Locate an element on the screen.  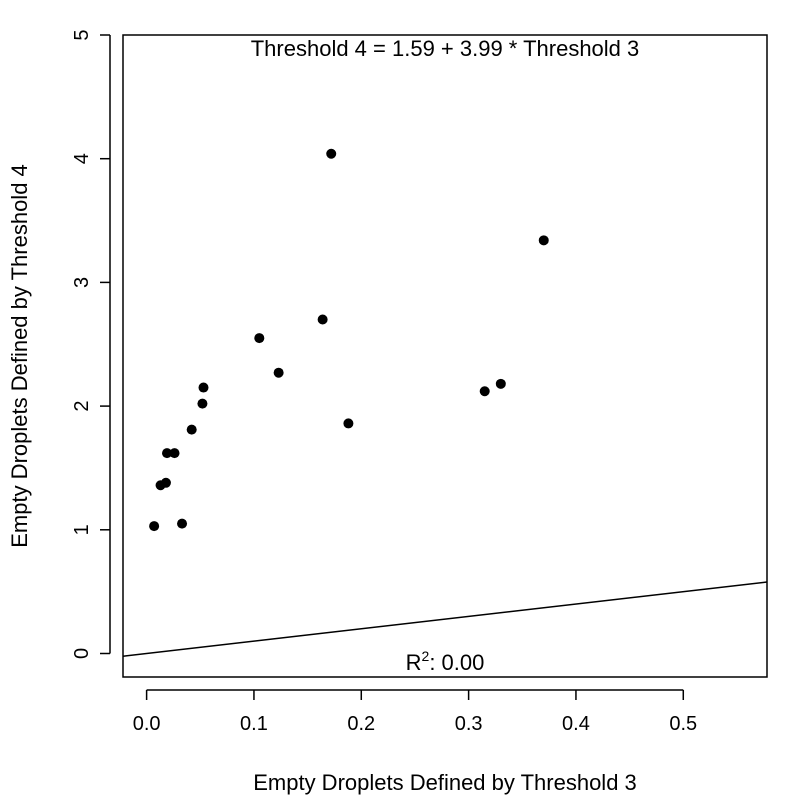
r-squared-annotation: R2: 0.00 is located at coordinates (445, 661).